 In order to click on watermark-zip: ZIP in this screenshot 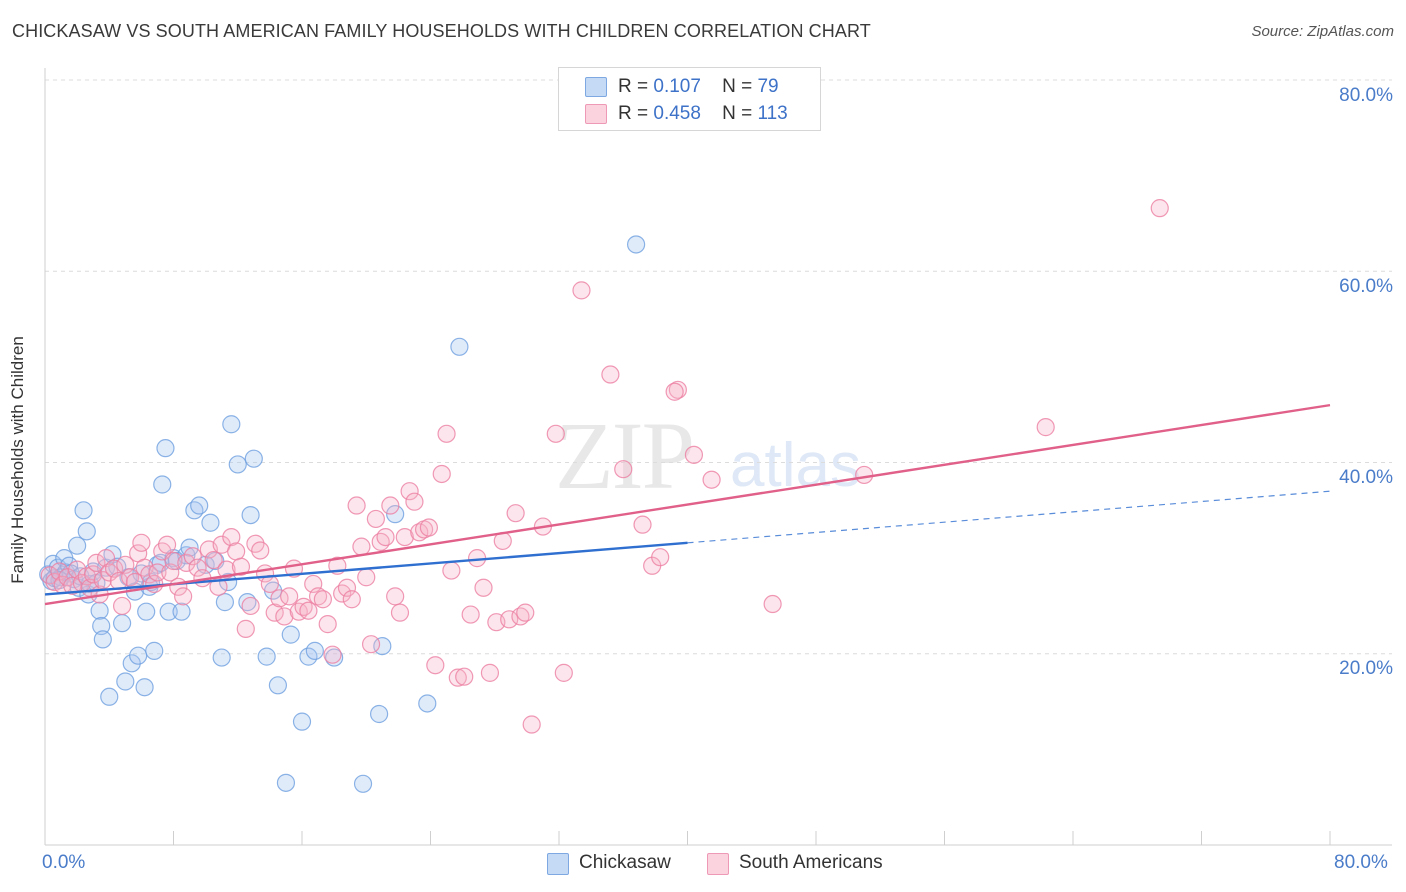, I will do `click(625, 455)`.